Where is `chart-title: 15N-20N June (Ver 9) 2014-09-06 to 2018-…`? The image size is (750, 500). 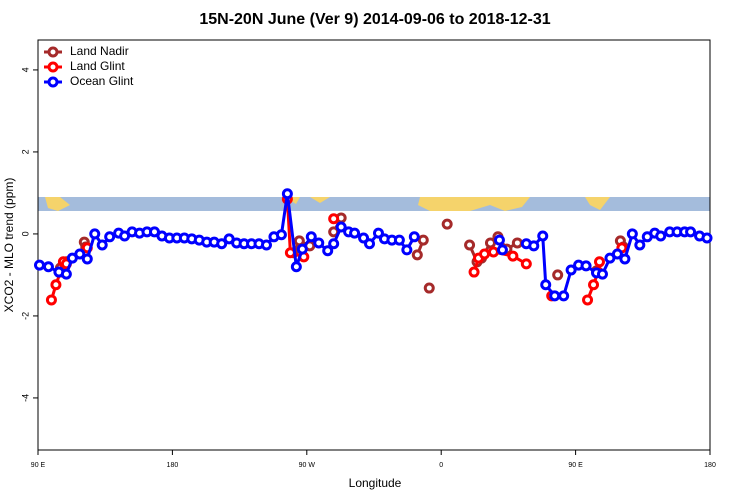 chart-title: 15N-20N June (Ver 9) 2014-09-06 to 2018-… is located at coordinates (374, 19).